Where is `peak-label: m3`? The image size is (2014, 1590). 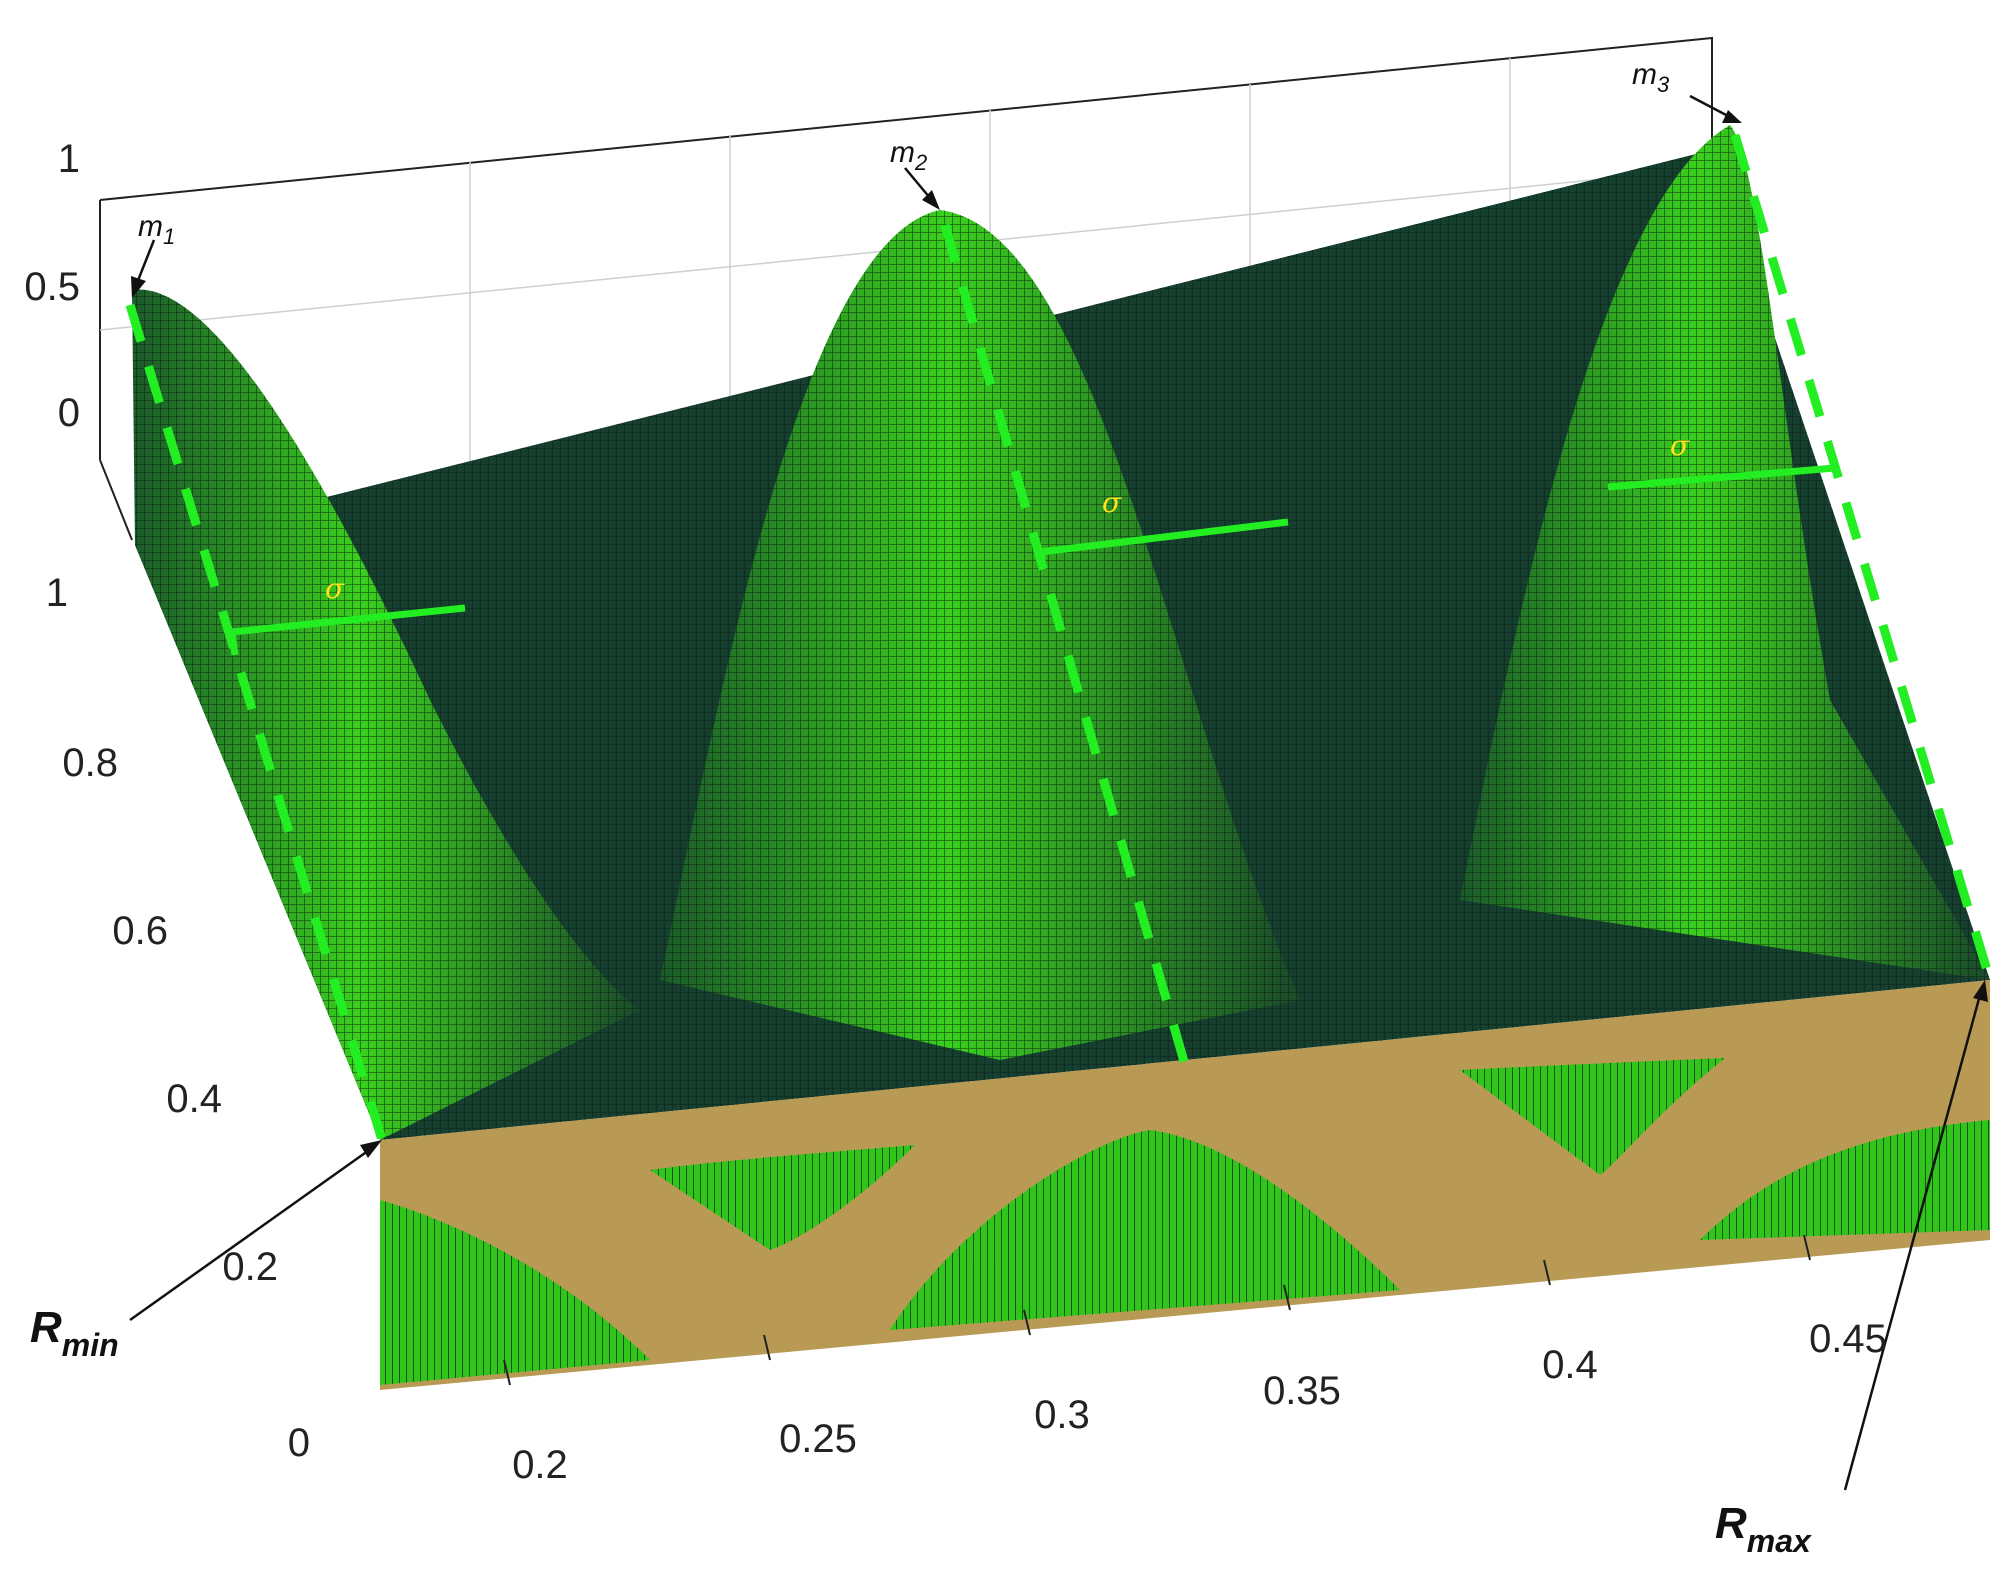 peak-label: m3 is located at coordinates (1651, 77).